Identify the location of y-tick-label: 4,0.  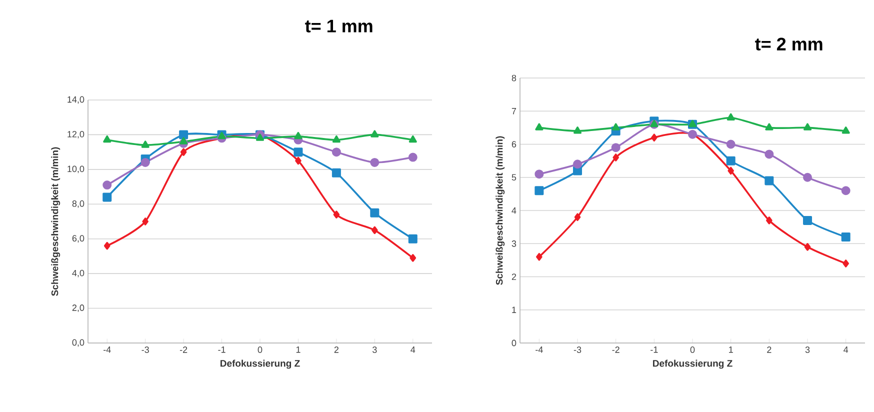
(78, 274).